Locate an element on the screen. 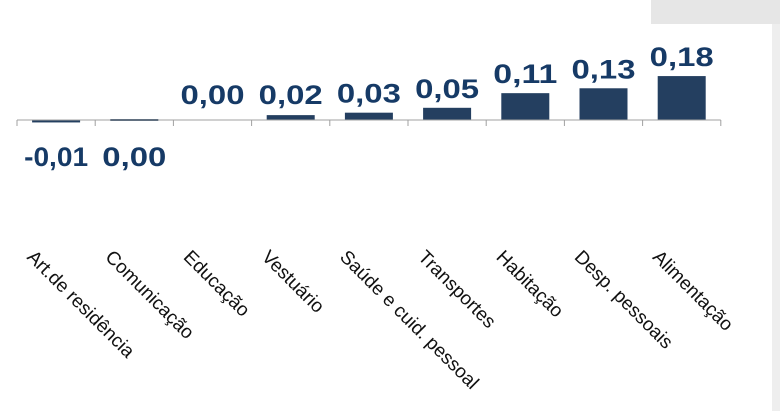  category-label: Educação is located at coordinates (216, 284).